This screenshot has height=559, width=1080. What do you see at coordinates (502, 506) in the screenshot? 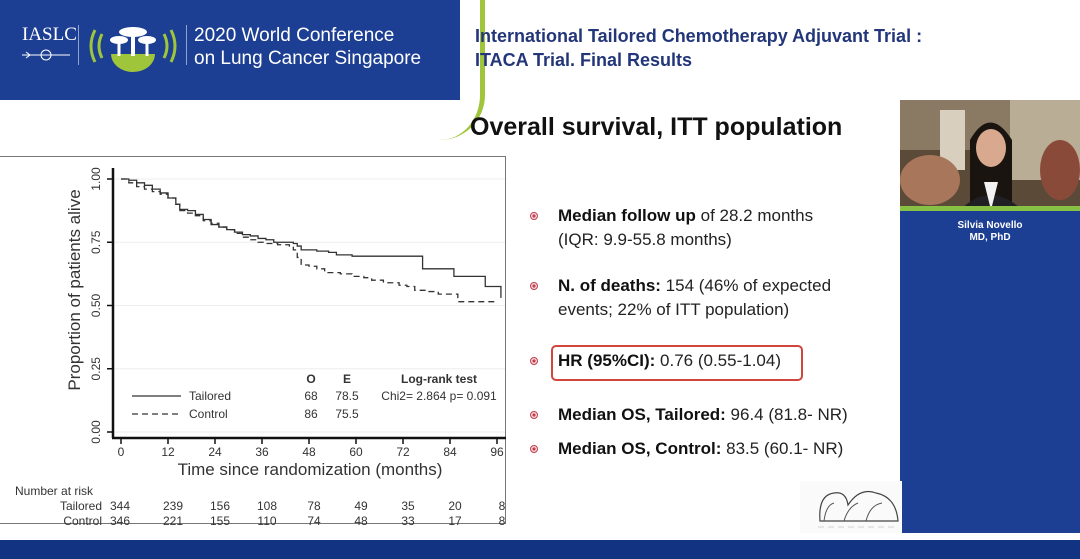
I see `risk-value-tailored: 8` at bounding box center [502, 506].